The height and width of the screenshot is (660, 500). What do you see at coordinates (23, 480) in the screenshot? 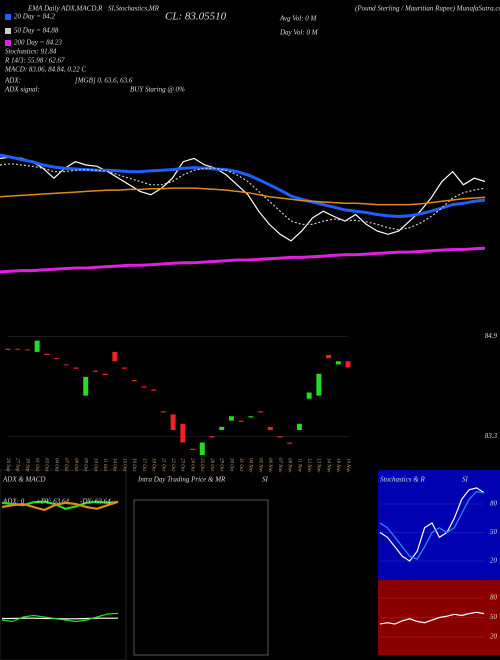
I see `panel-title: ADX & MACD` at bounding box center [23, 480].